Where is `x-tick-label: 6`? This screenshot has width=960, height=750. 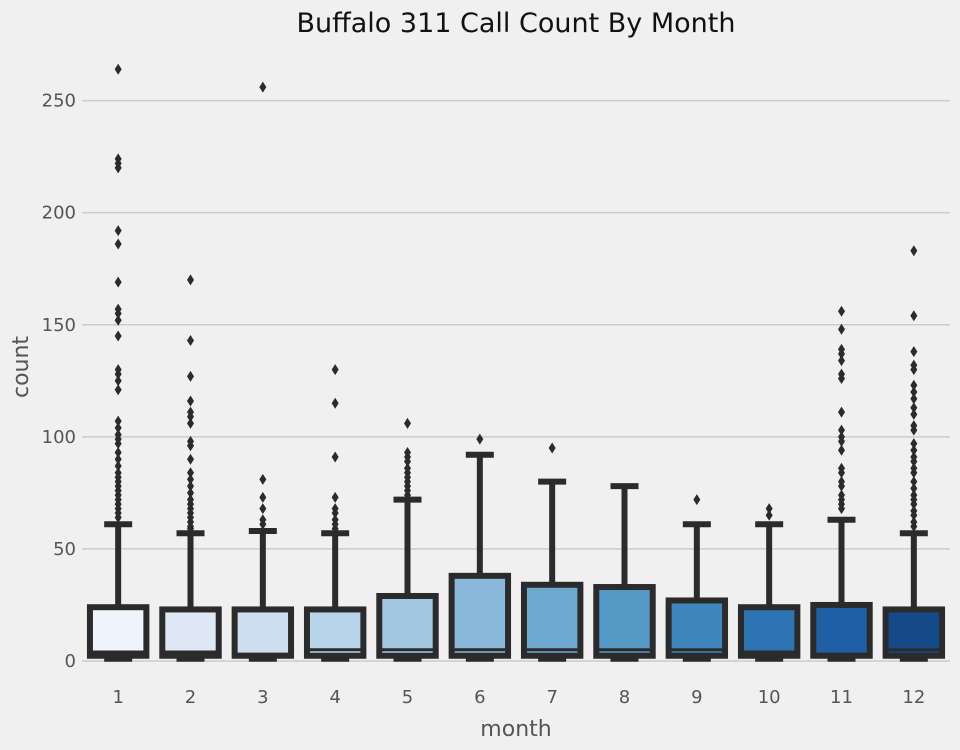
x-tick-label: 6 is located at coordinates (479, 697).